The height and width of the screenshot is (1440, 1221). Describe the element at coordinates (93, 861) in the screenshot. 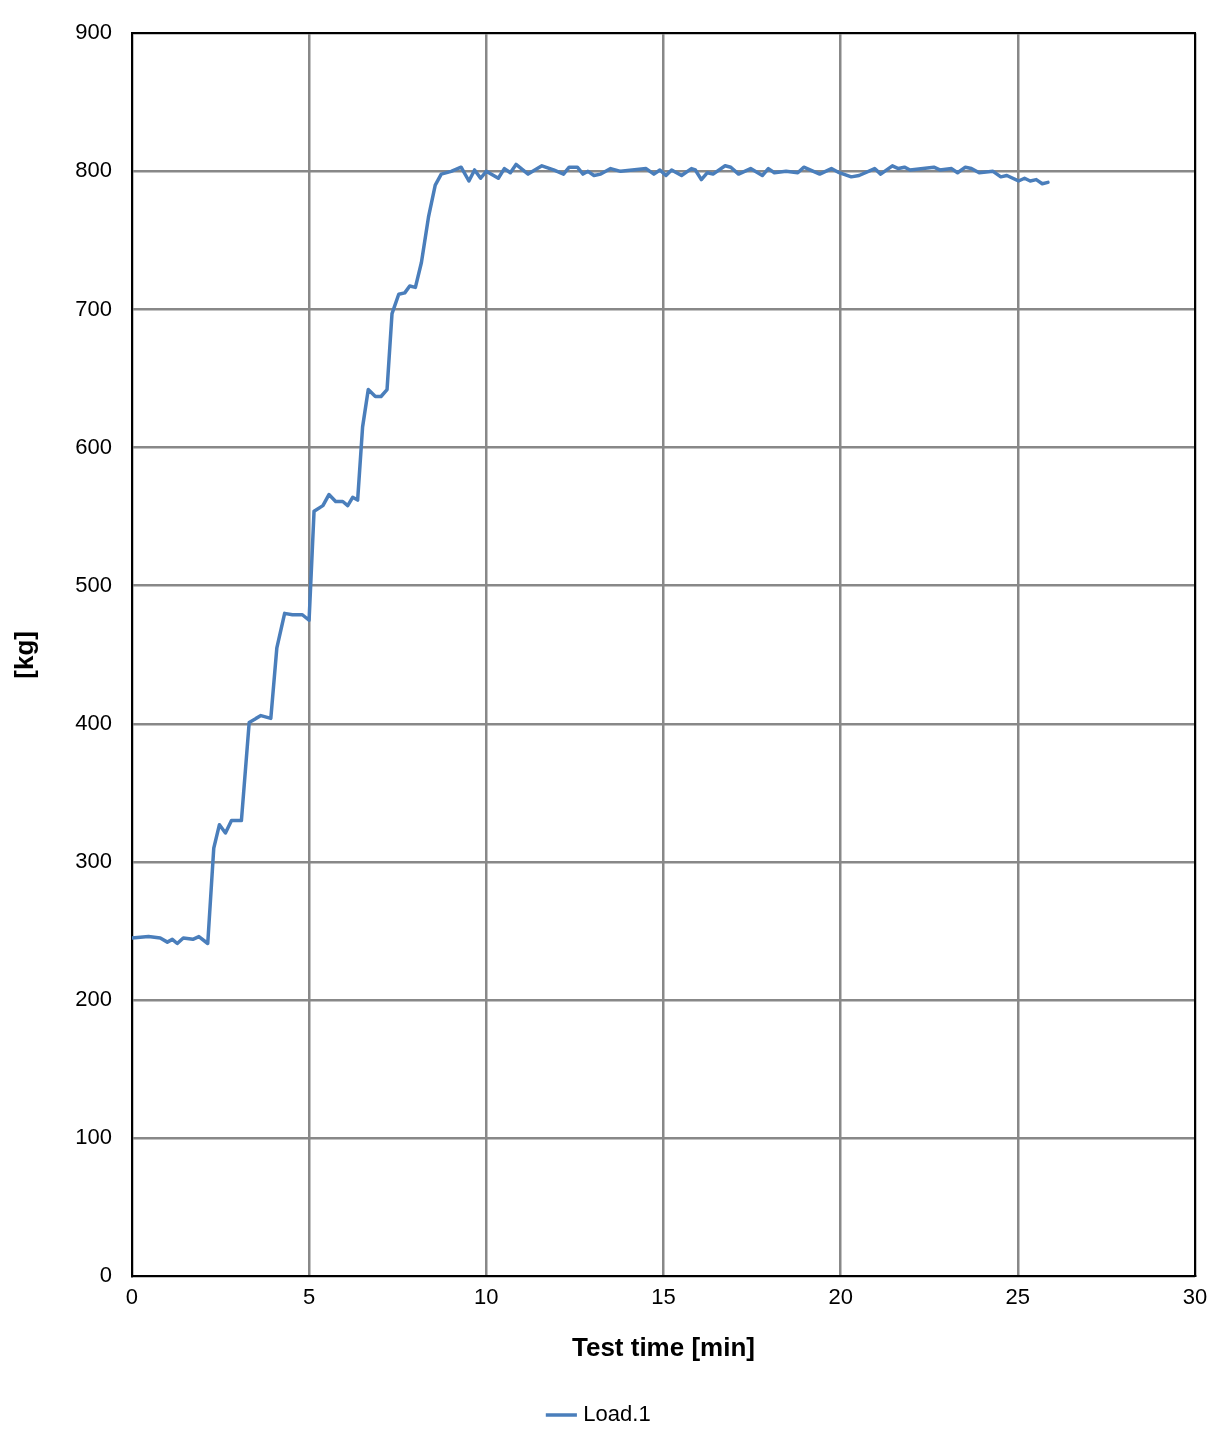

I see `y-tick-label: 300` at that location.